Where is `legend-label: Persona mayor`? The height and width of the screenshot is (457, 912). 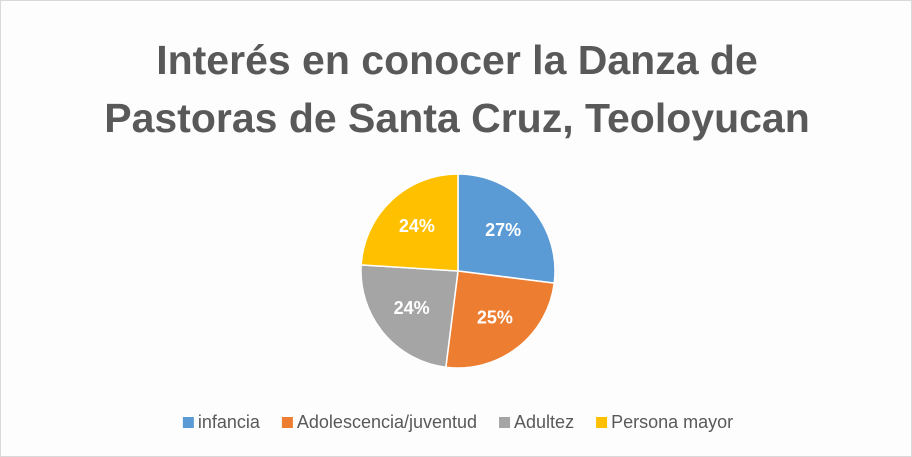
legend-label: Persona mayor is located at coordinates (672, 422).